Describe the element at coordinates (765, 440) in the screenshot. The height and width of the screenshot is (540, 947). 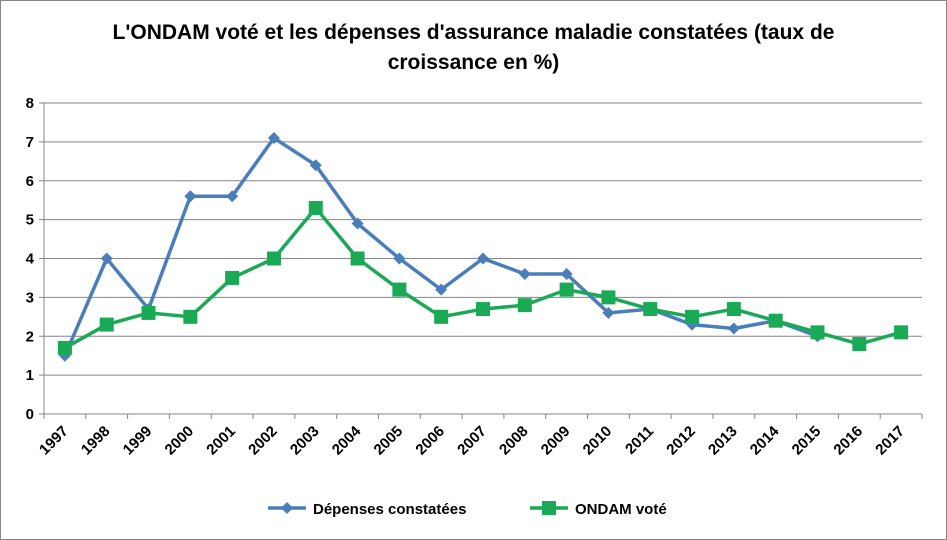
I see `x-tick-label: 2014` at that location.